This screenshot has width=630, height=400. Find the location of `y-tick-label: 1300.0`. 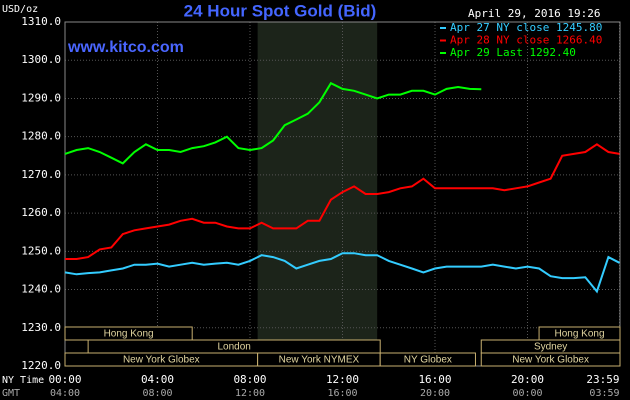

y-tick-label: 1300.0 is located at coordinates (41, 59).